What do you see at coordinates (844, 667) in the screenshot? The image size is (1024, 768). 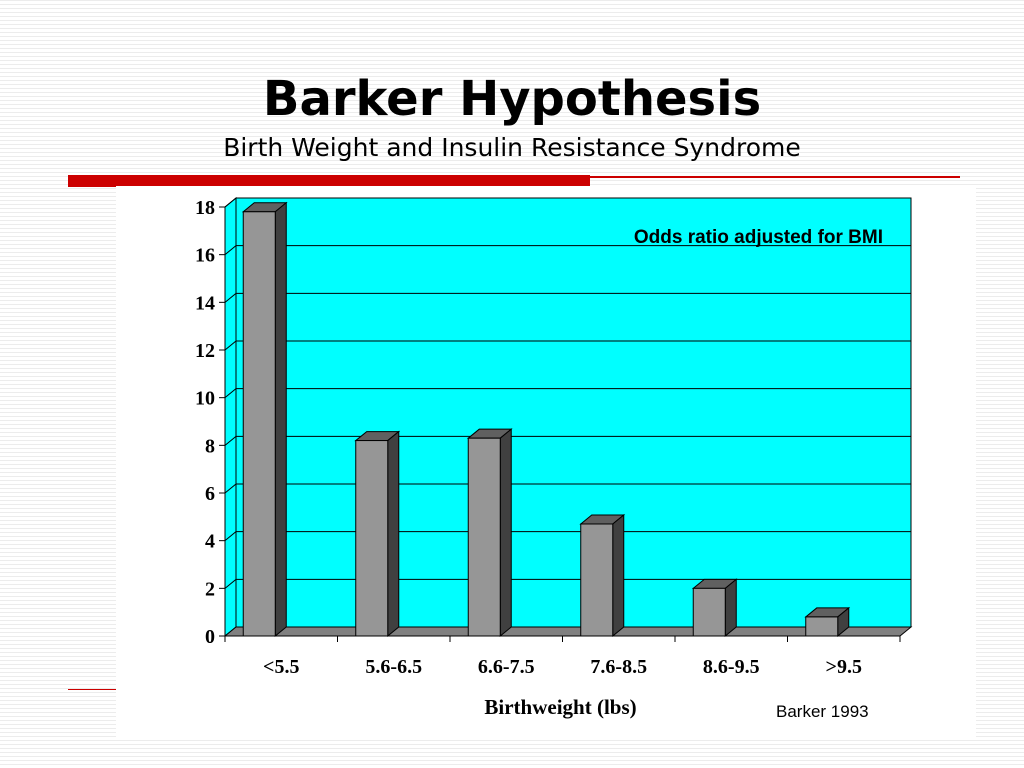 I see `x-tick-label: >9.5` at bounding box center [844, 667].